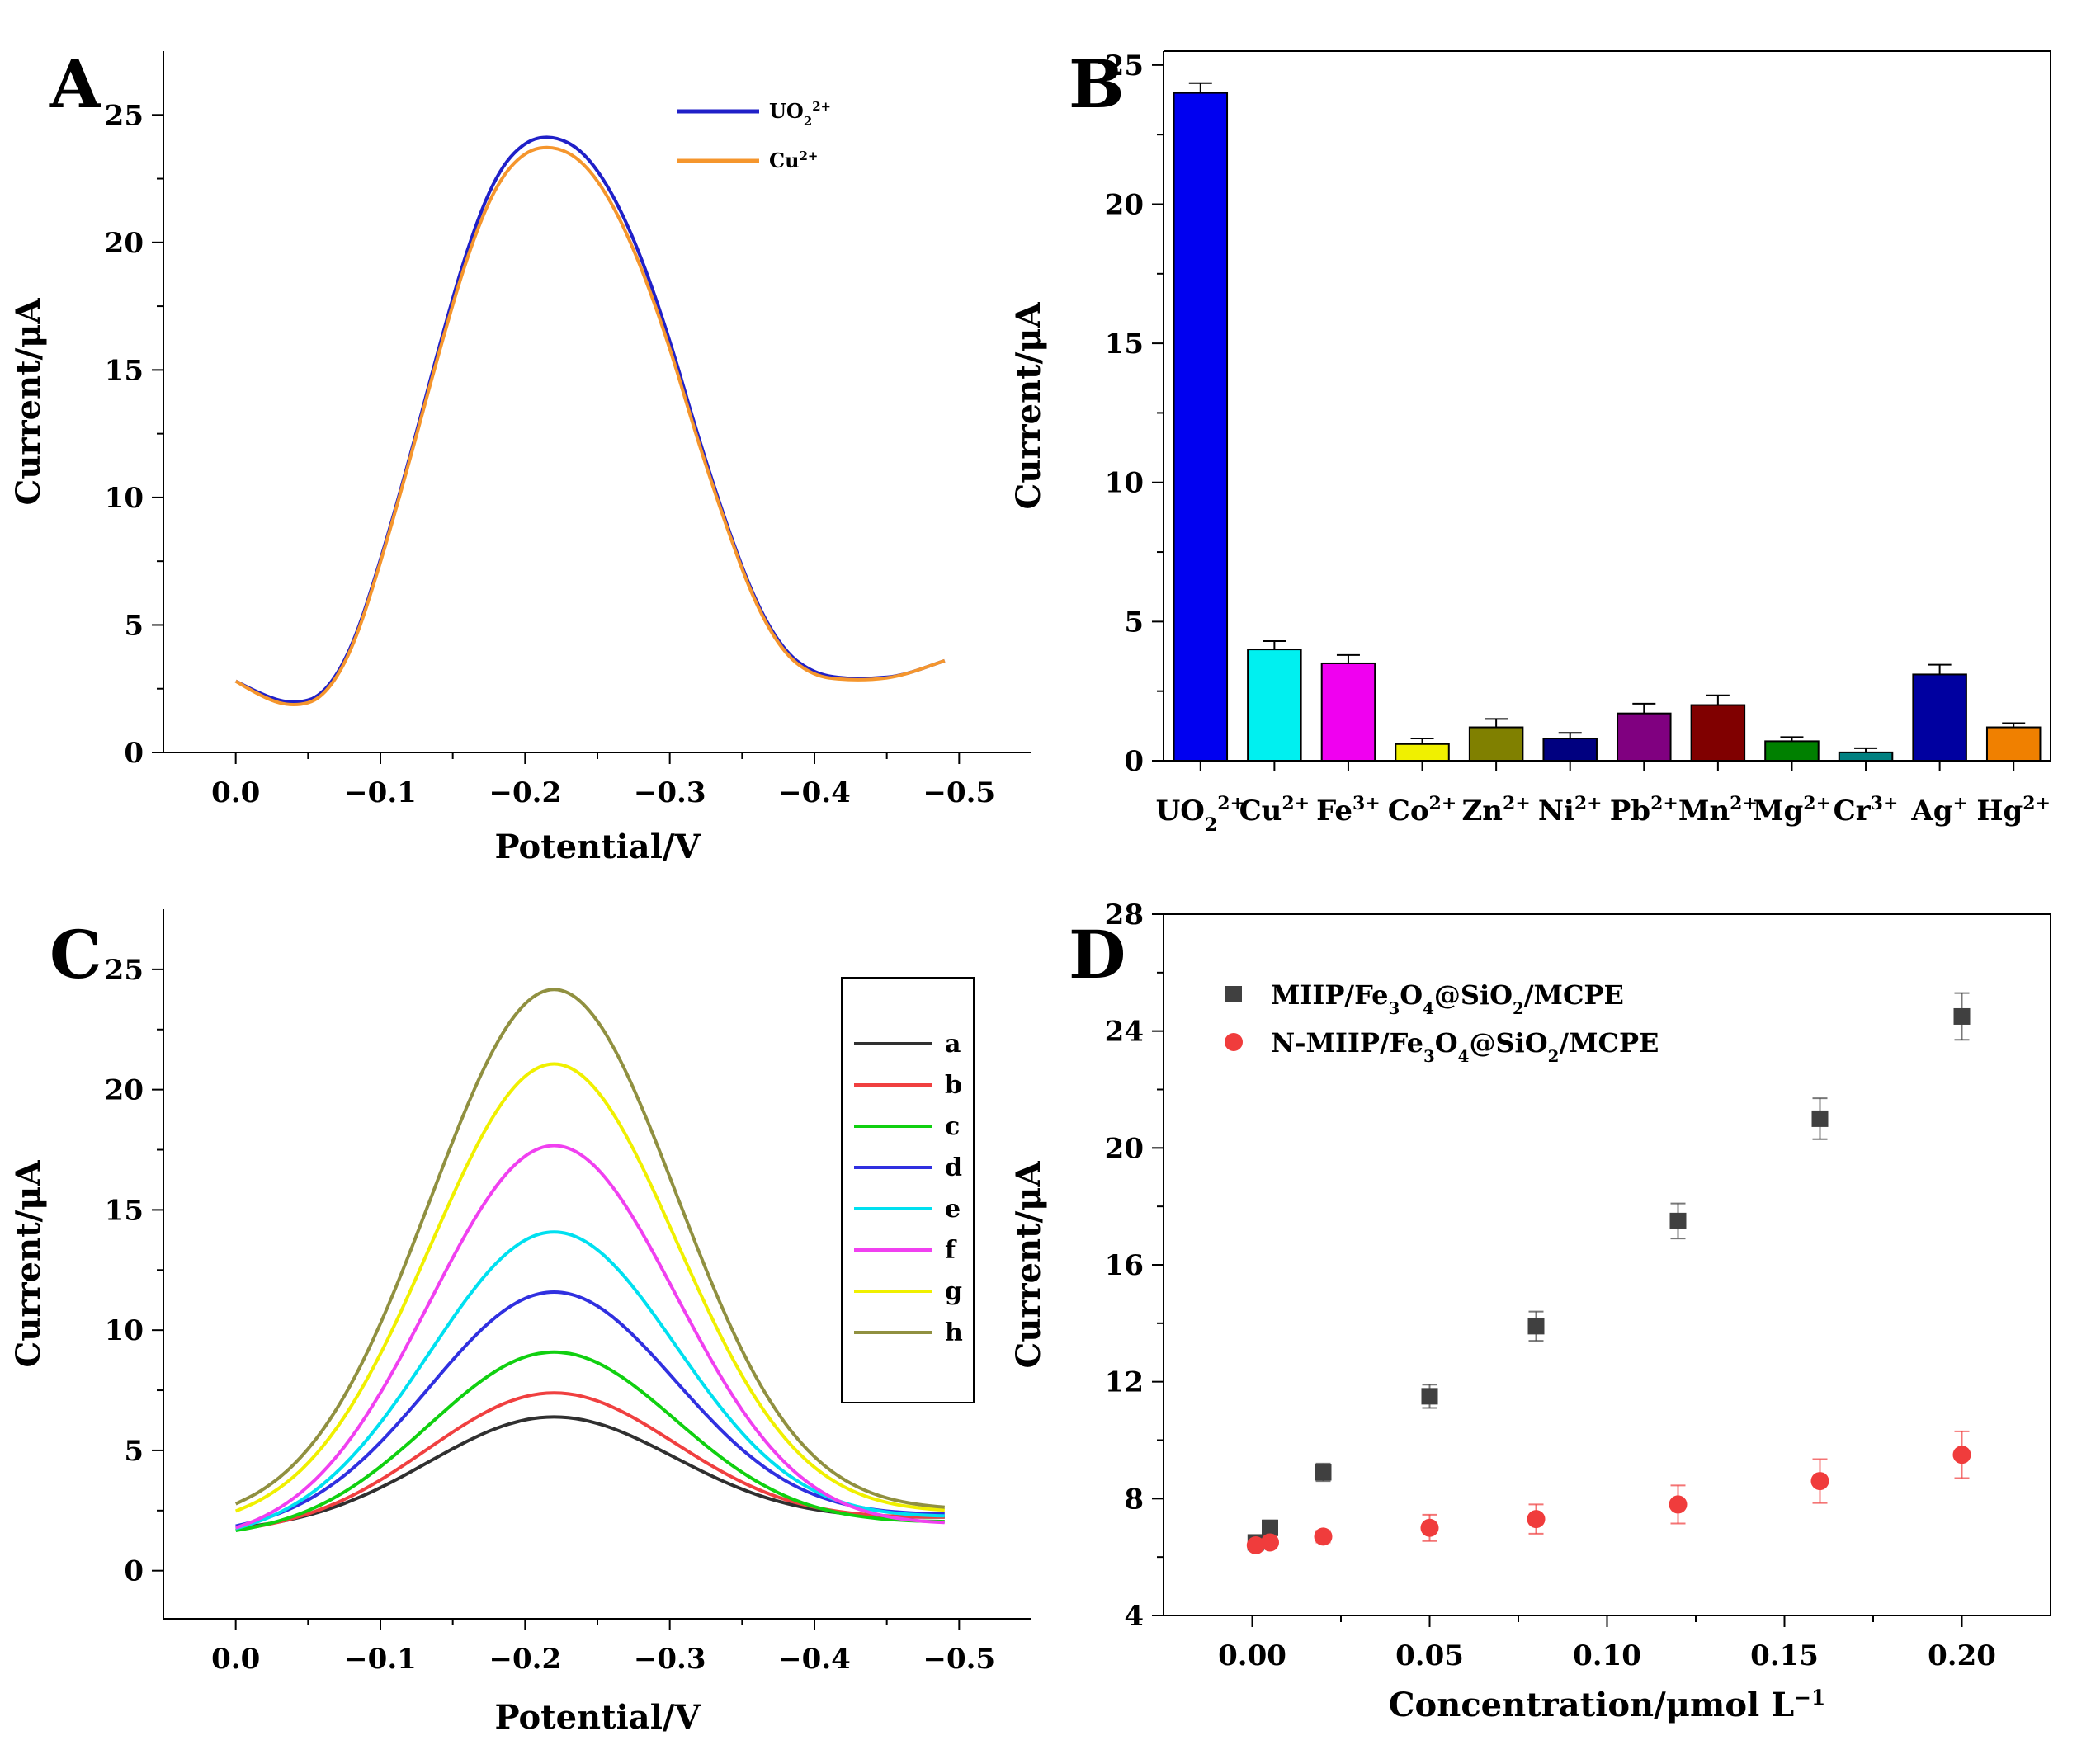  Describe the element at coordinates (1097, 954) in the screenshot. I see `panel-label-d: D` at that location.